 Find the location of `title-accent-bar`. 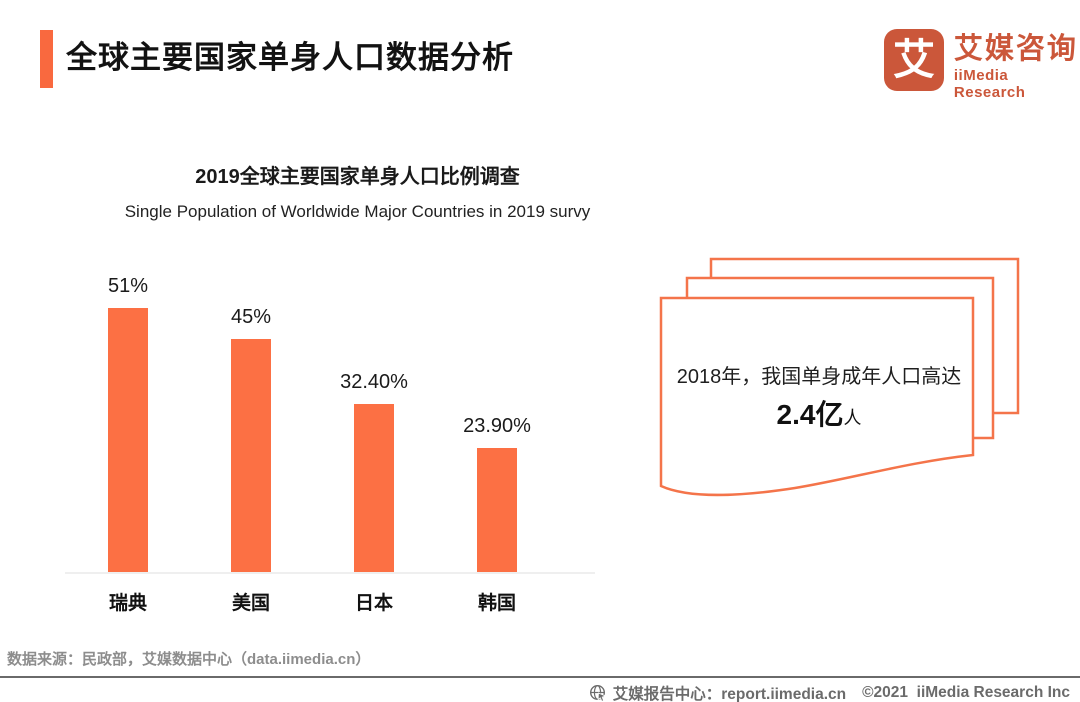

title-accent-bar is located at coordinates (46, 59).